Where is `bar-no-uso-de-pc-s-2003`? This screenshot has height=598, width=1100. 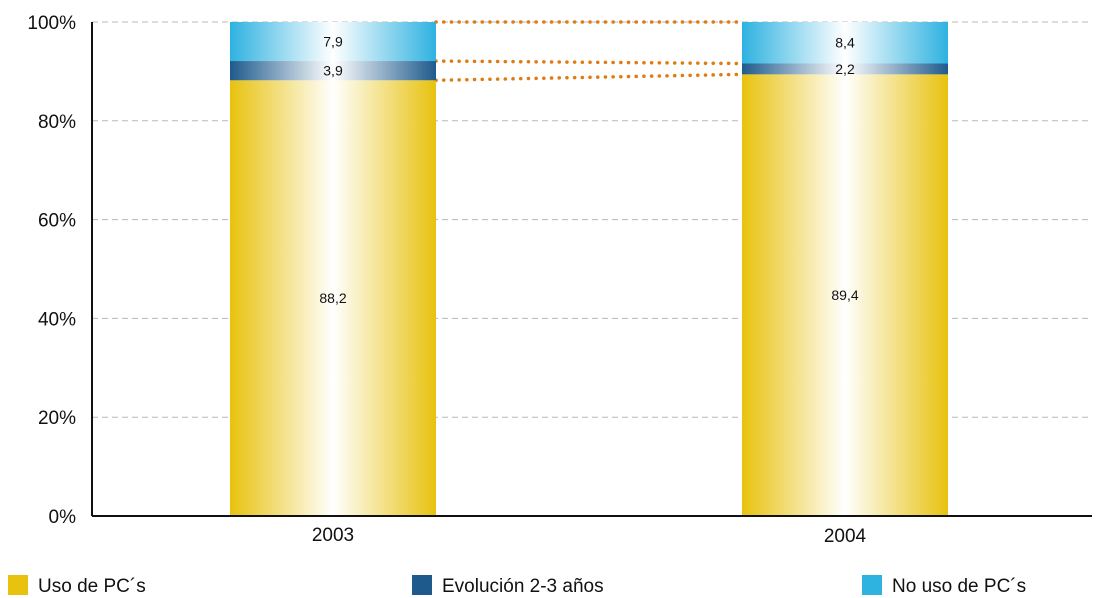
bar-no-uso-de-pc-s-2003 is located at coordinates (333, 42).